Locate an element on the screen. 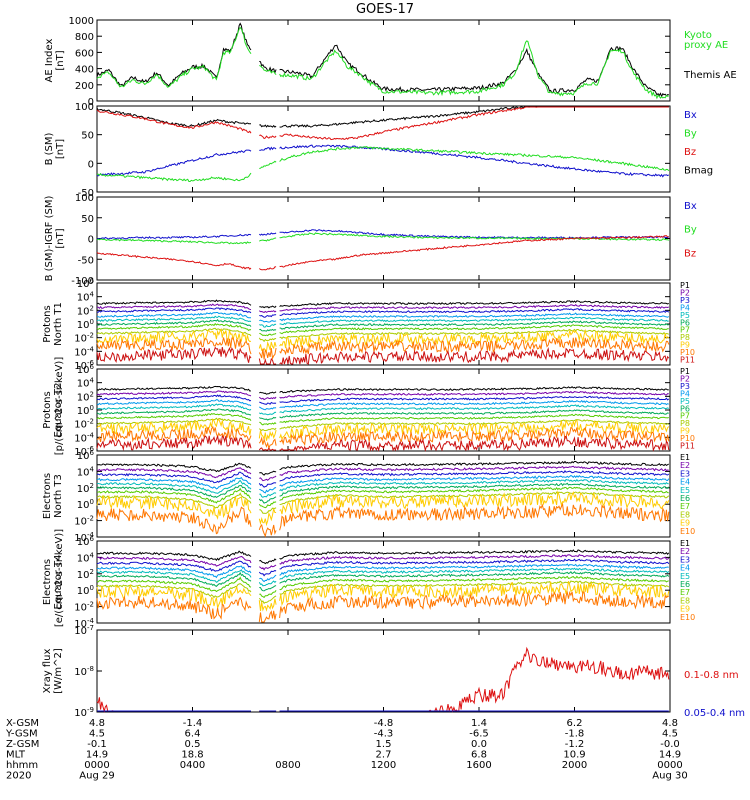 This screenshot has width=750, height=800. series-kyoto-proxy-ae is located at coordinates (382, 63).